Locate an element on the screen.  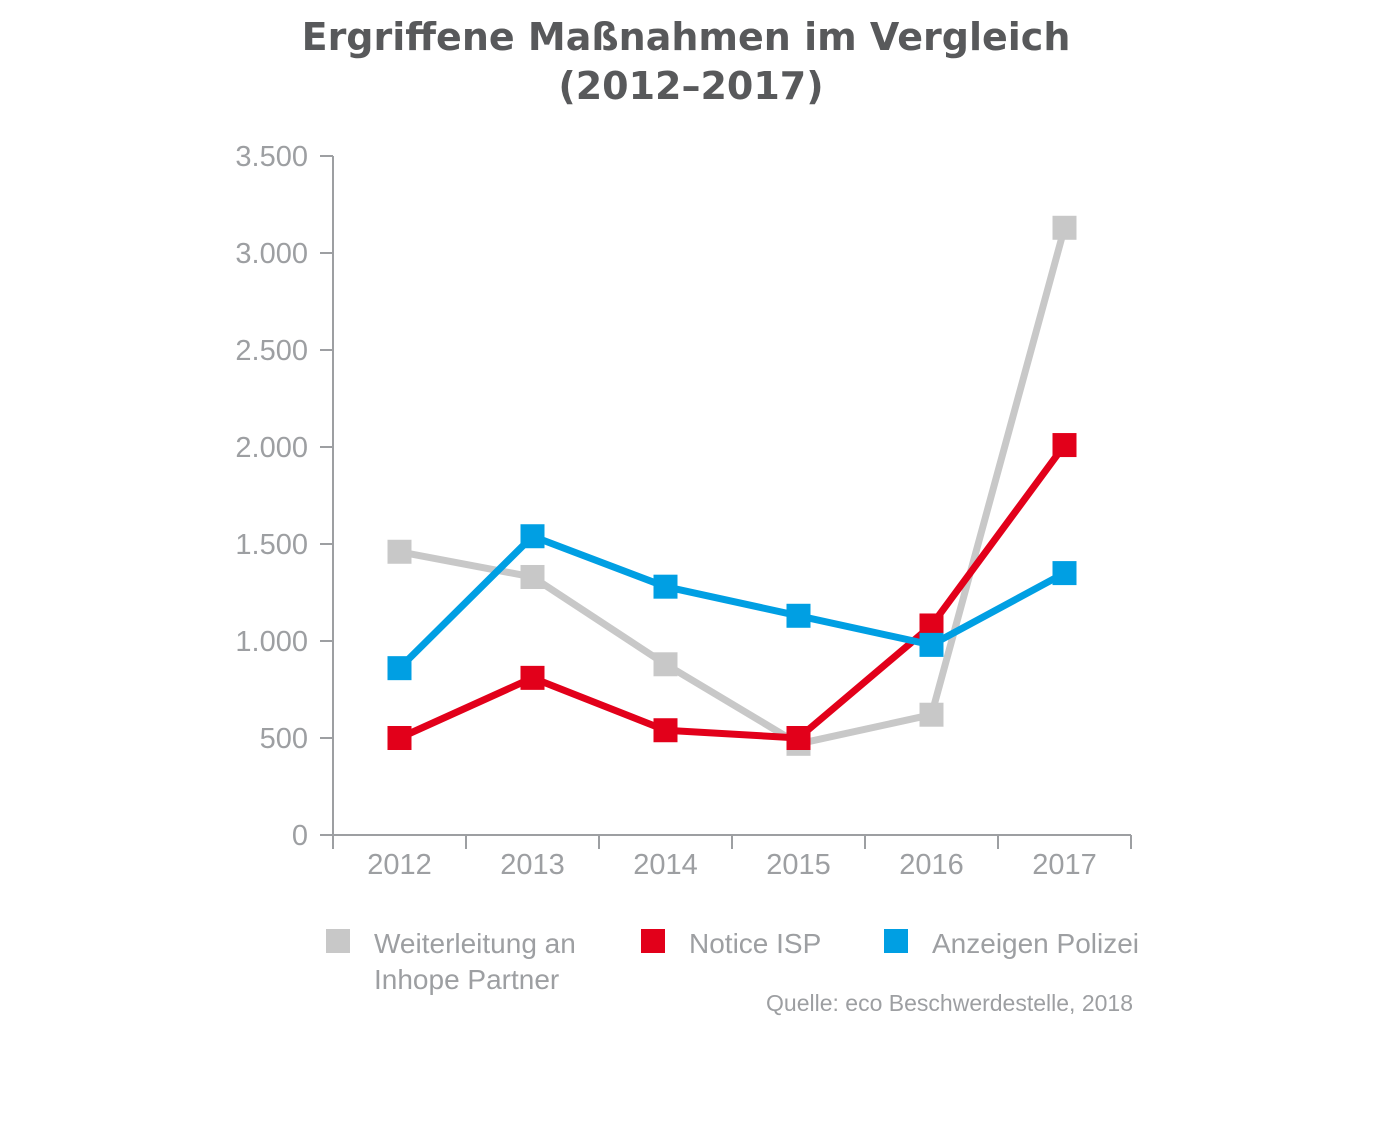
legend-label: Anzeigen Polizei is located at coordinates (1035, 943).